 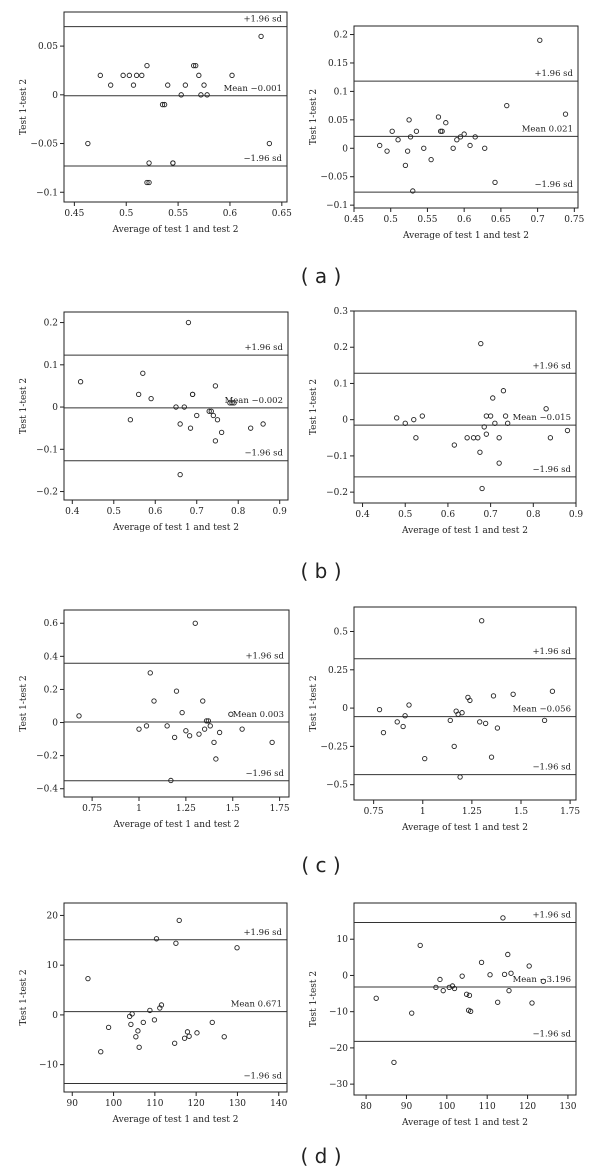 What do you see at coordinates (337, 206) in the screenshot?
I see `y-tick-label: −0.1` at bounding box center [337, 206].